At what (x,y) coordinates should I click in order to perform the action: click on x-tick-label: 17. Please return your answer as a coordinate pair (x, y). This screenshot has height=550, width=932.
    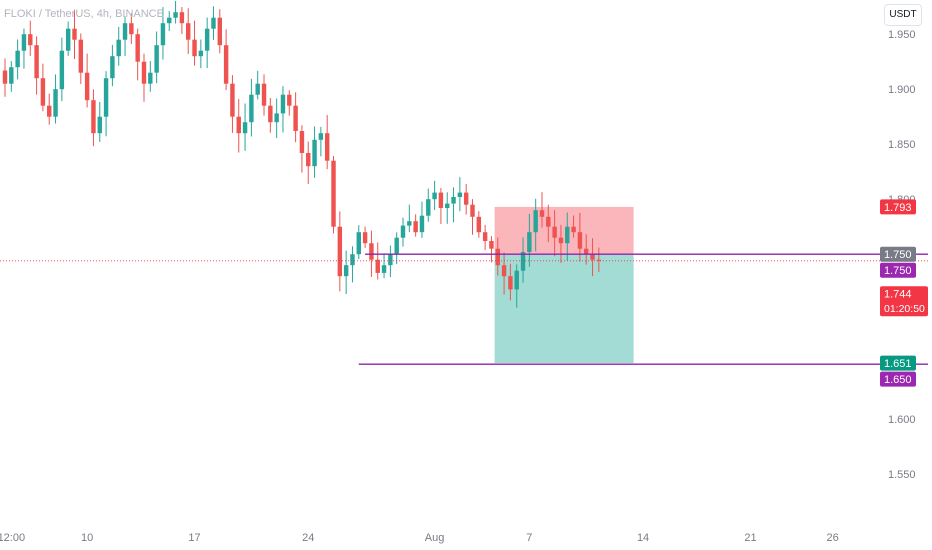
    Looking at the image, I should click on (194, 538).